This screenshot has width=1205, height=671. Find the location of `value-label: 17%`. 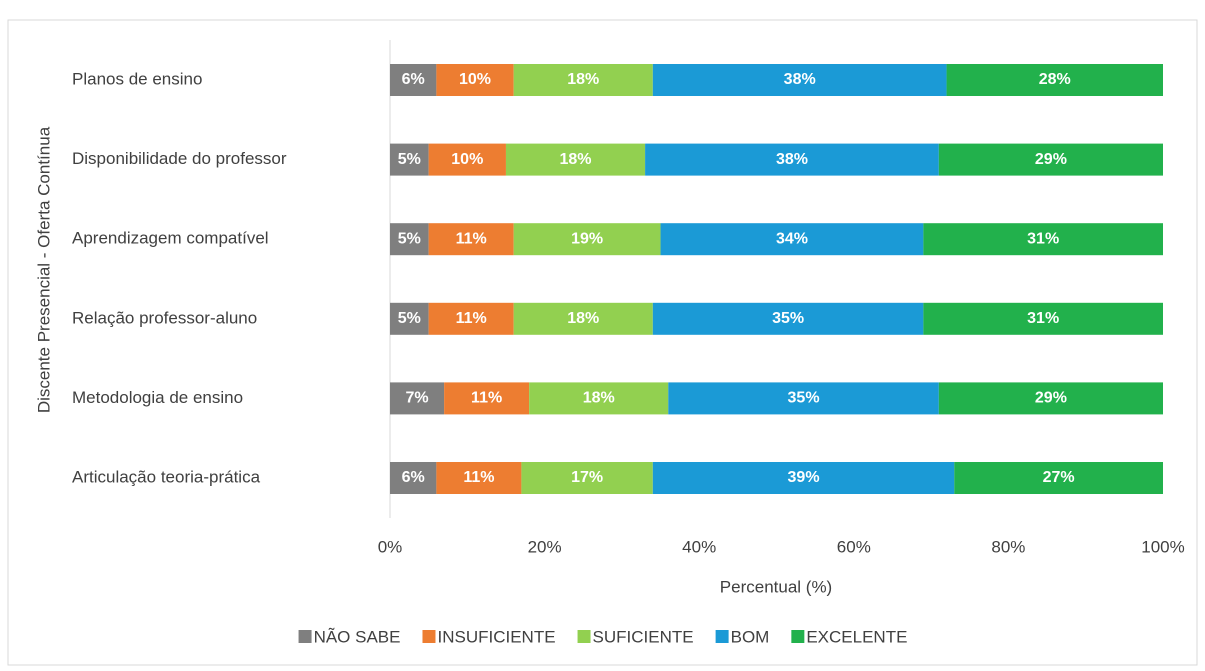

value-label: 17% is located at coordinates (587, 477).